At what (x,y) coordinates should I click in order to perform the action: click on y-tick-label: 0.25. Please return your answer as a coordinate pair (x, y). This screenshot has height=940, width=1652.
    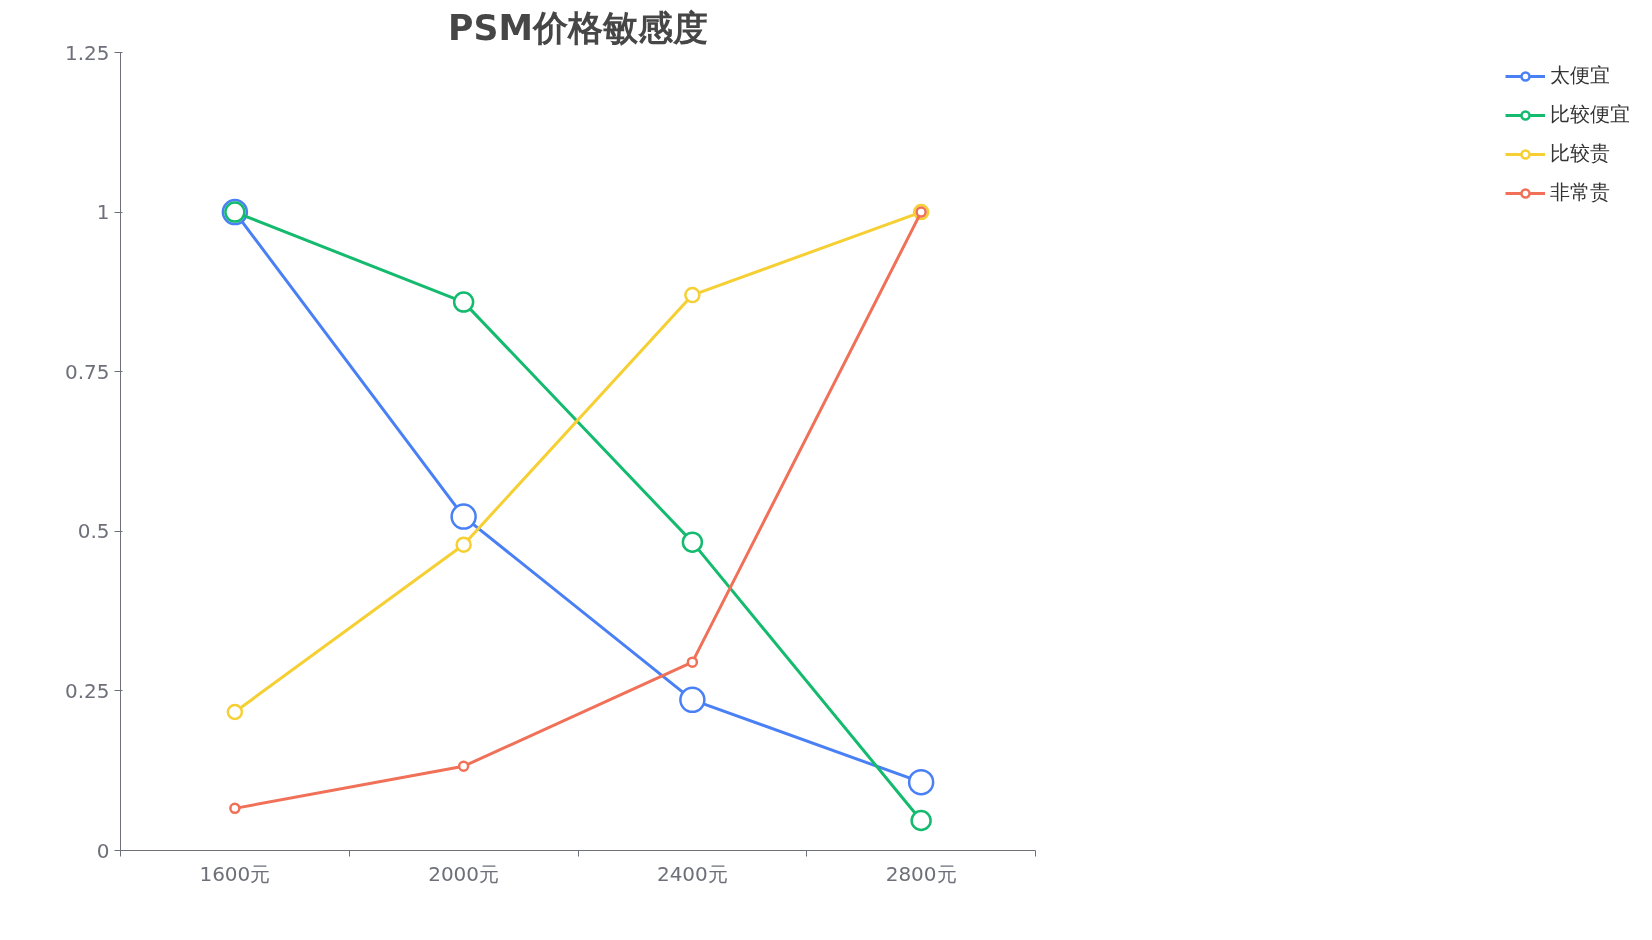
    Looking at the image, I should click on (87, 690).